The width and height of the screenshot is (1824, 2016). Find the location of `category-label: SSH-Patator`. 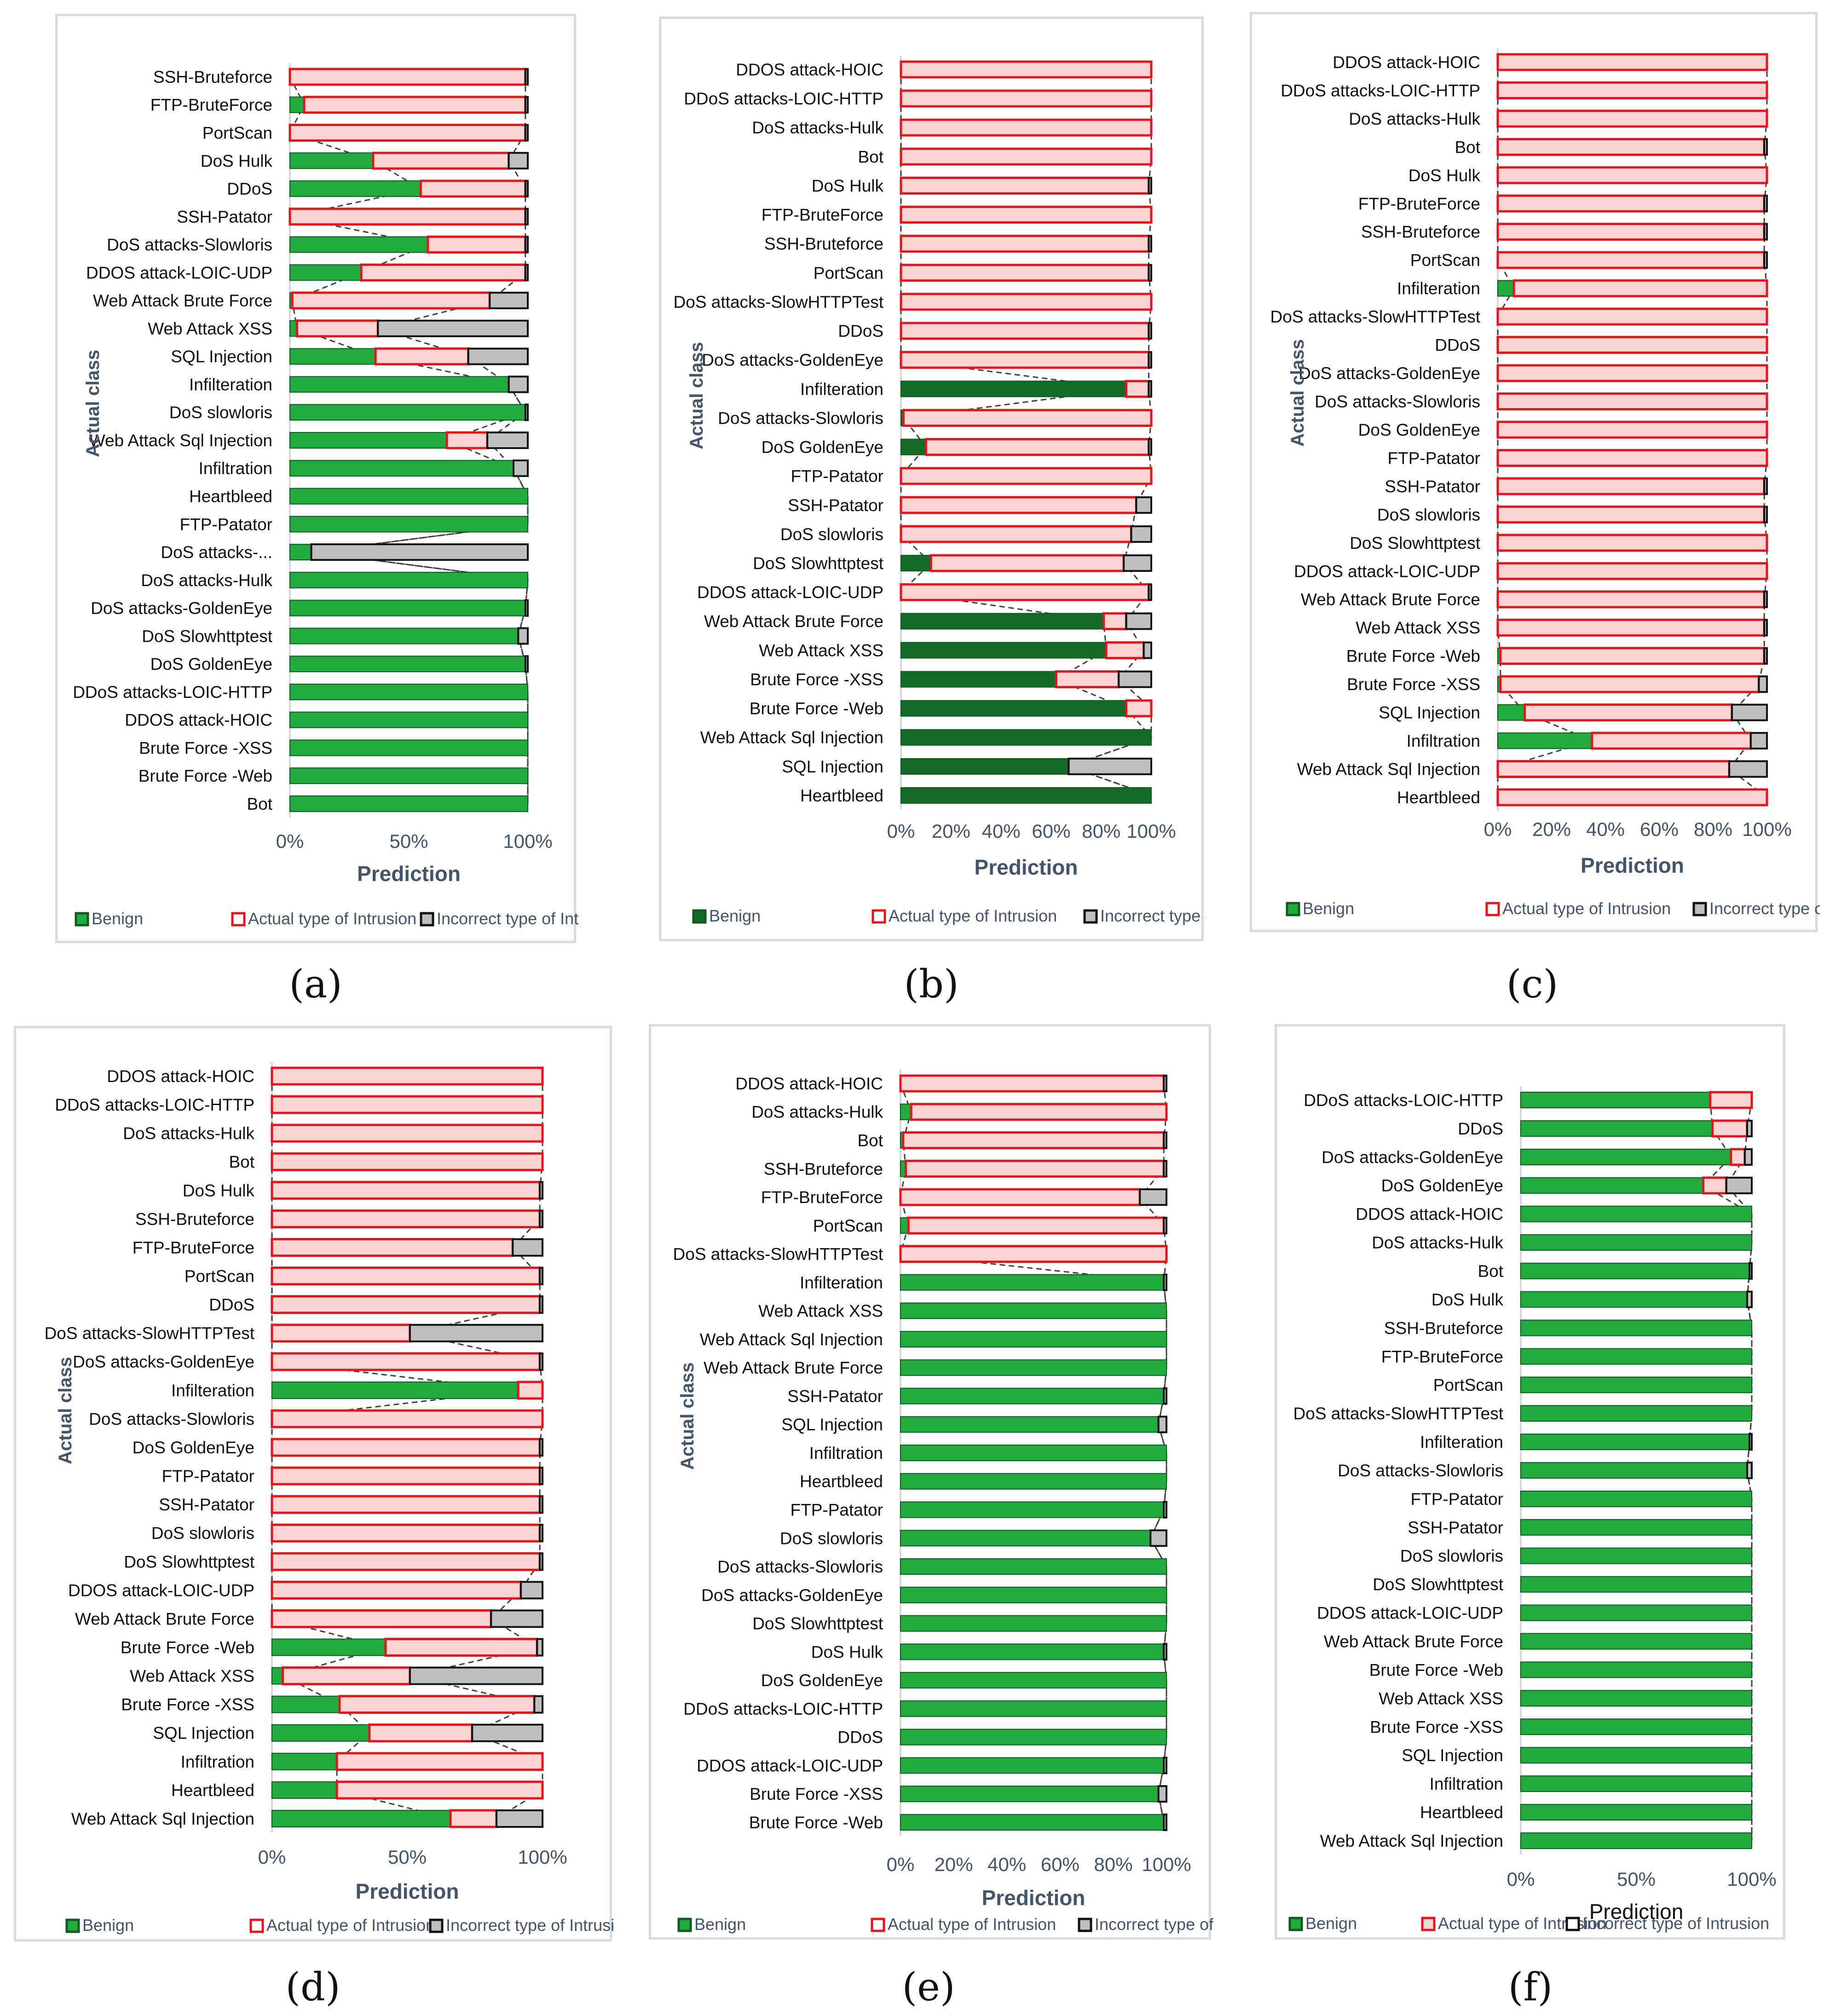

category-label: SSH-Patator is located at coordinates (224, 216).